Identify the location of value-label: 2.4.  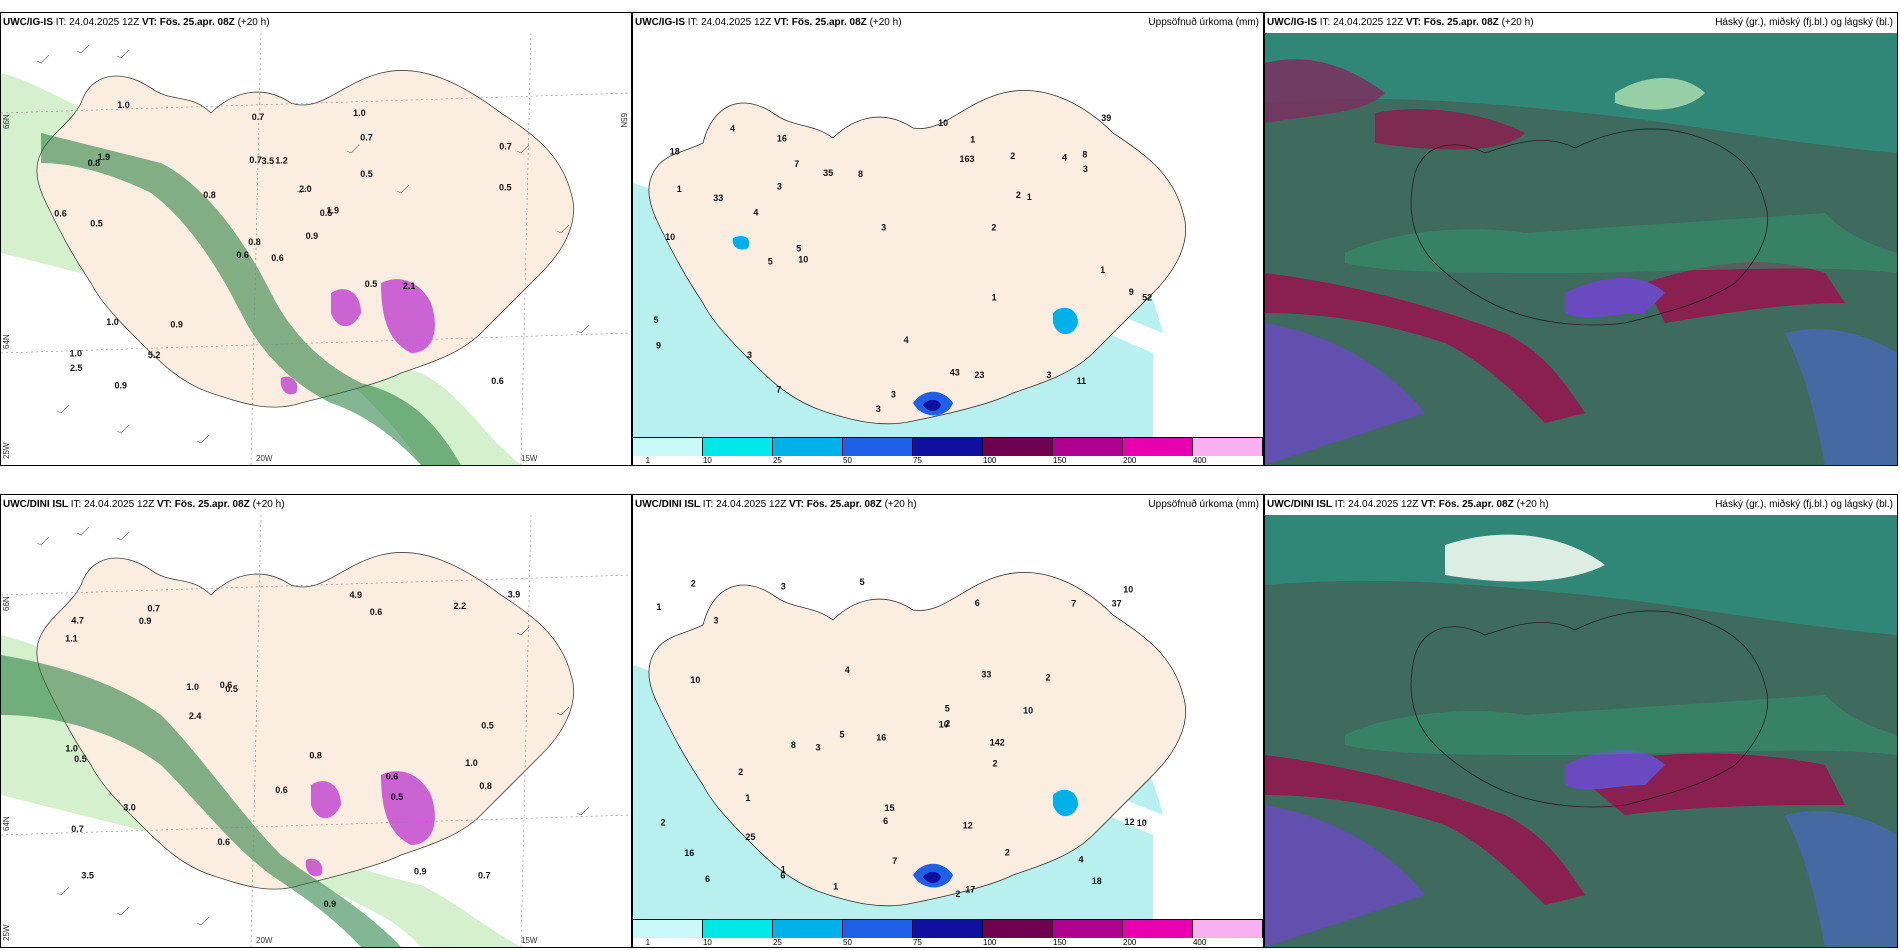
(195, 716).